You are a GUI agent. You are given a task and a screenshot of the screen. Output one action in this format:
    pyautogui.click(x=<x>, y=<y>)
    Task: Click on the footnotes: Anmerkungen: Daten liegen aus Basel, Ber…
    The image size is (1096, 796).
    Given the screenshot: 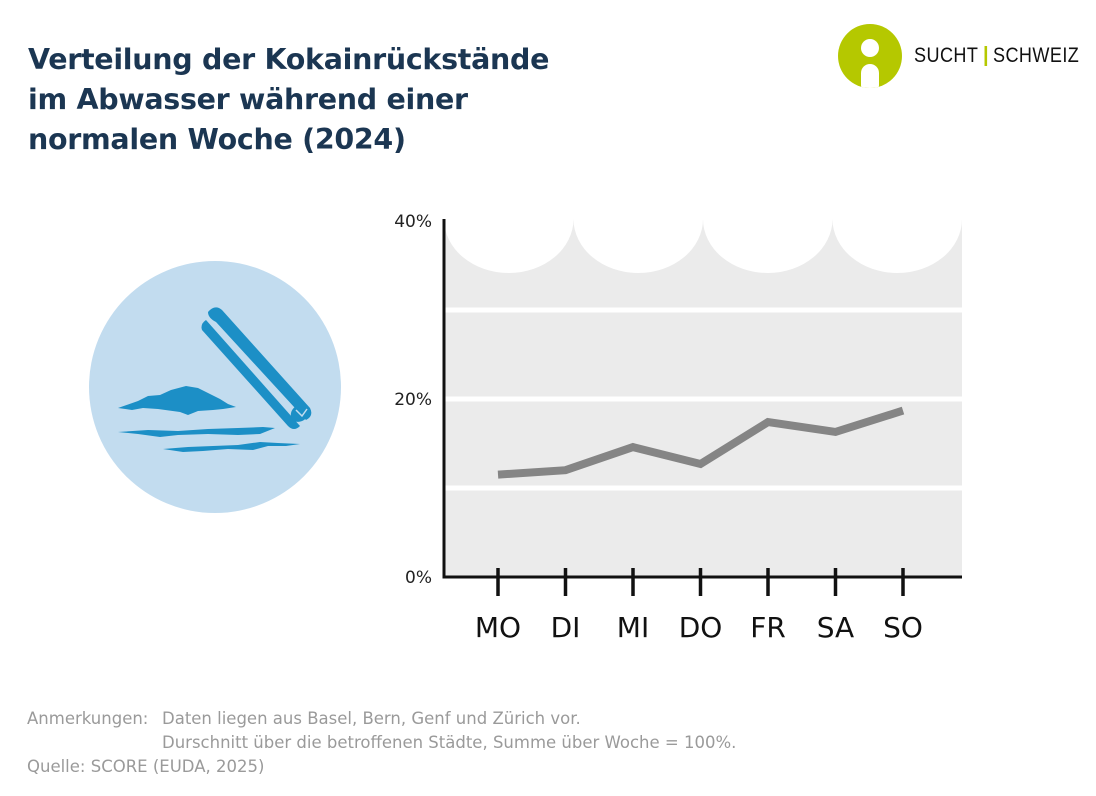 What is the action you would take?
    pyautogui.click(x=381, y=743)
    